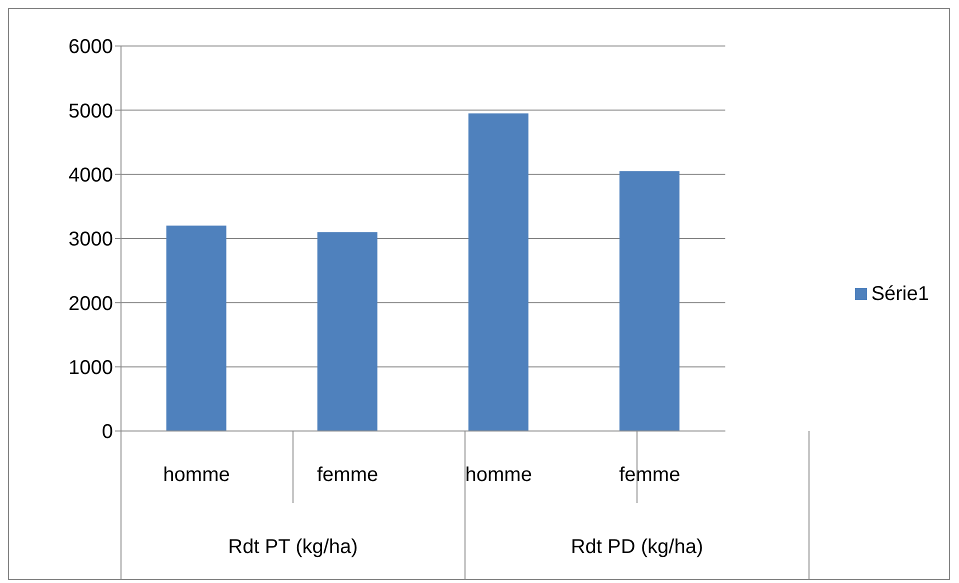  I want to click on y-tick-label: 4000, so click(90, 175).